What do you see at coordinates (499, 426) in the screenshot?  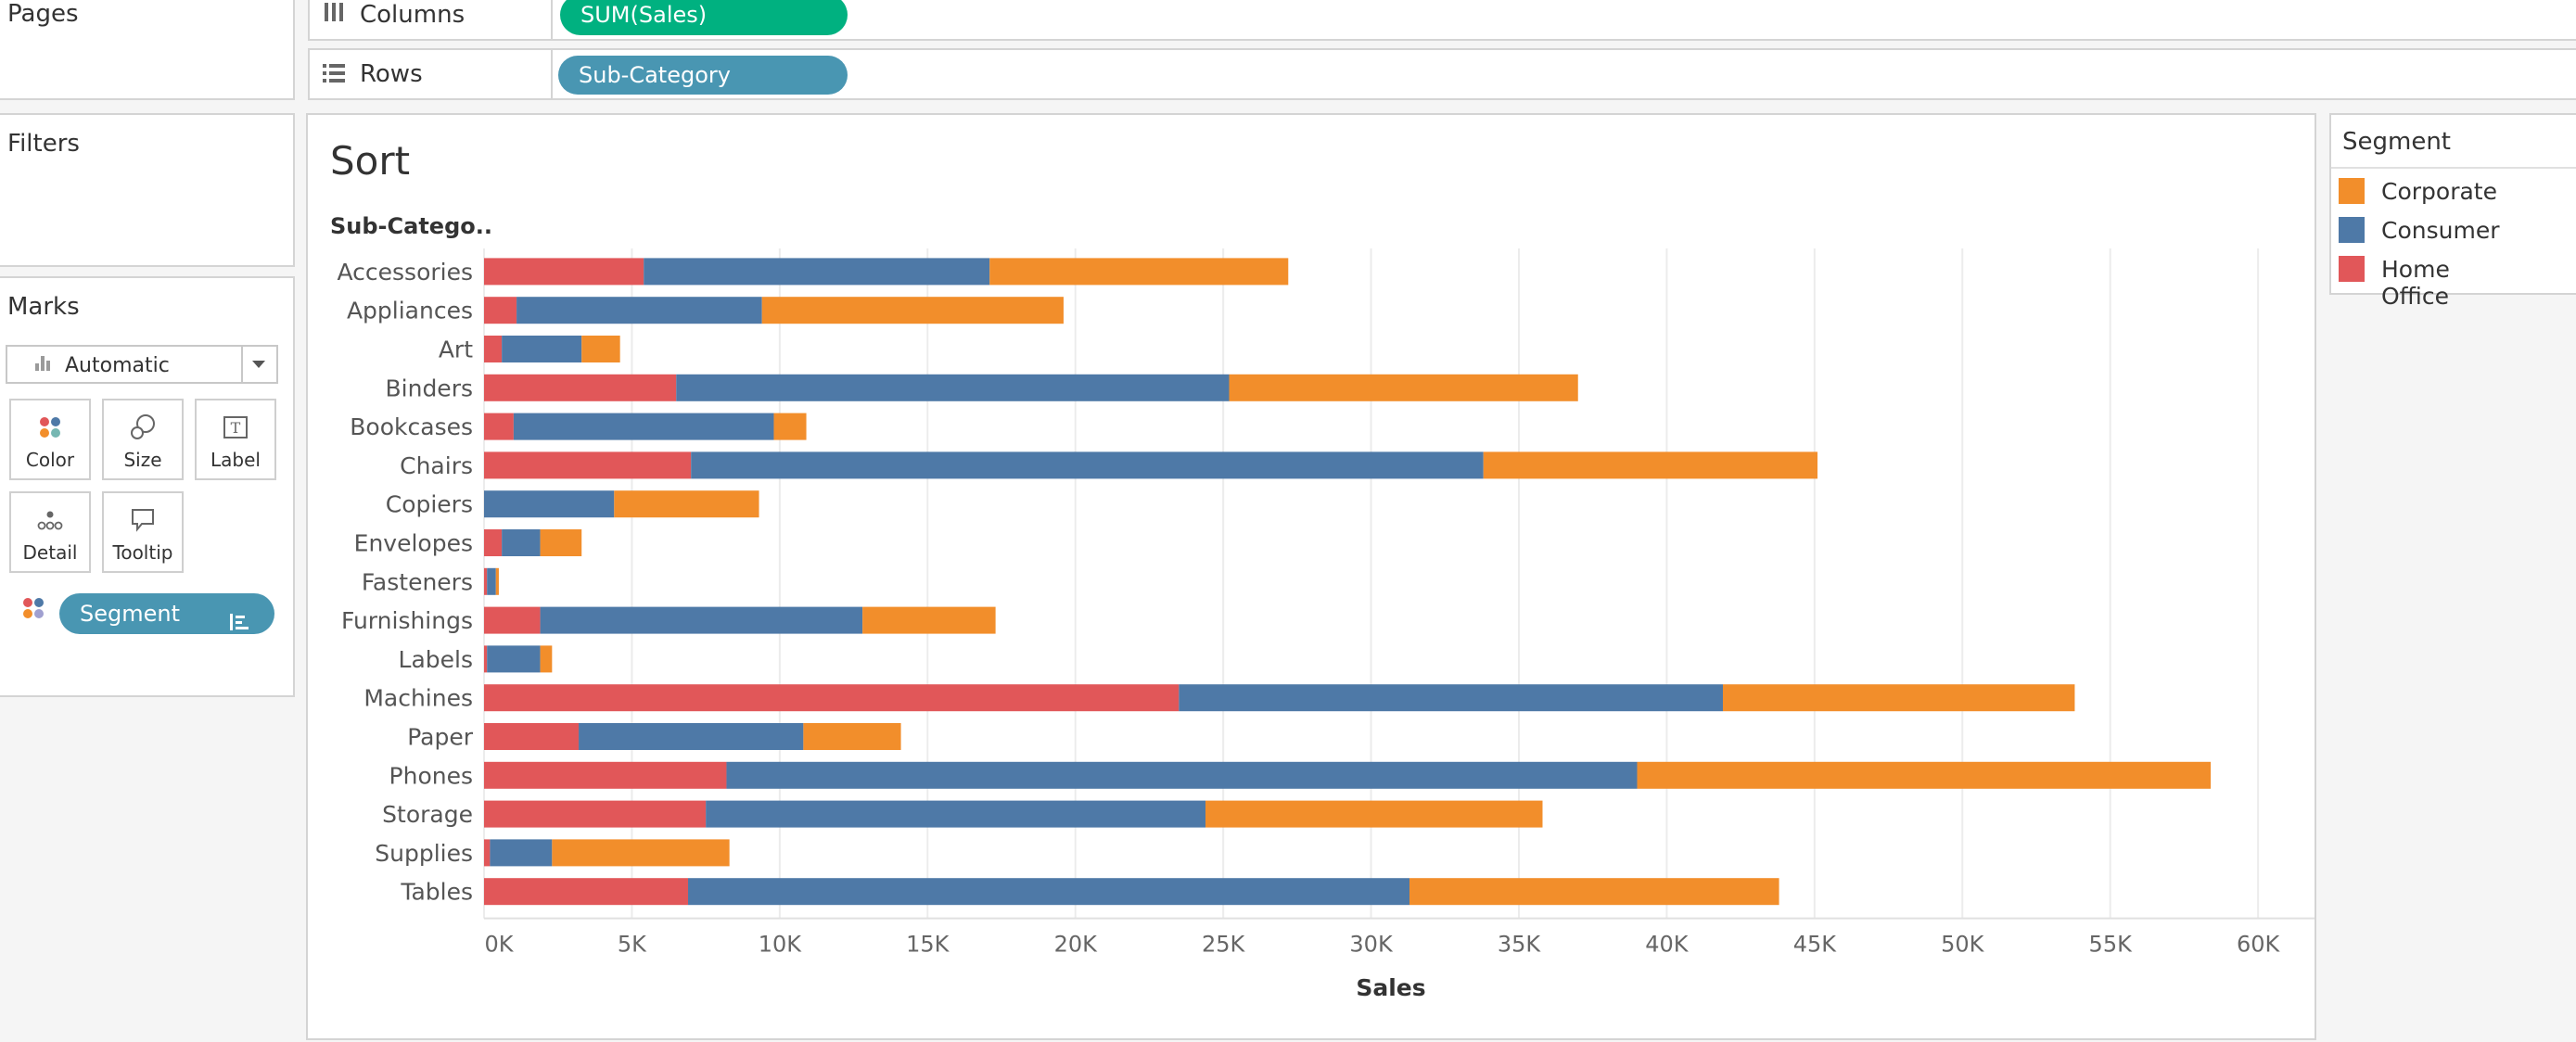 I see `bar-bookcases-home-office` at bounding box center [499, 426].